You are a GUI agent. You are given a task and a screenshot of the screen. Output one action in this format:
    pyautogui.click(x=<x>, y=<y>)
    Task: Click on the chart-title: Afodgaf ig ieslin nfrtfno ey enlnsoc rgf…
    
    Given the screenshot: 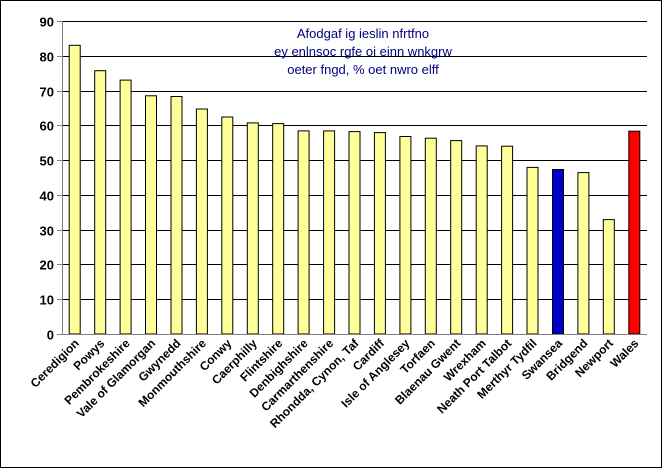 What is the action you would take?
    pyautogui.click(x=363, y=51)
    